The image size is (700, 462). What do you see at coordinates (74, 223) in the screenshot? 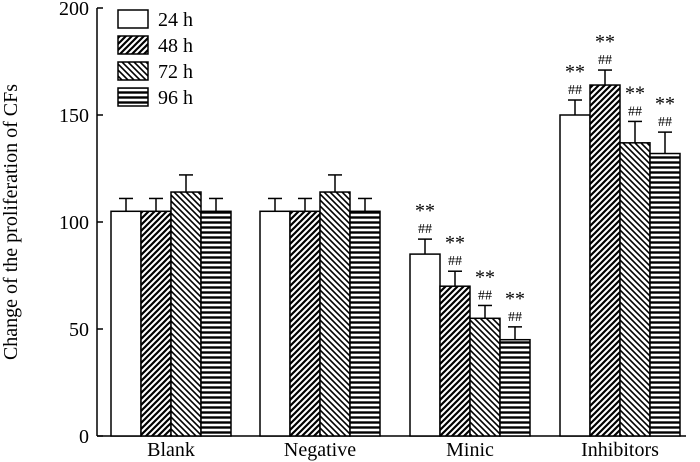
I see `y-tick-label: 100` at bounding box center [74, 223].